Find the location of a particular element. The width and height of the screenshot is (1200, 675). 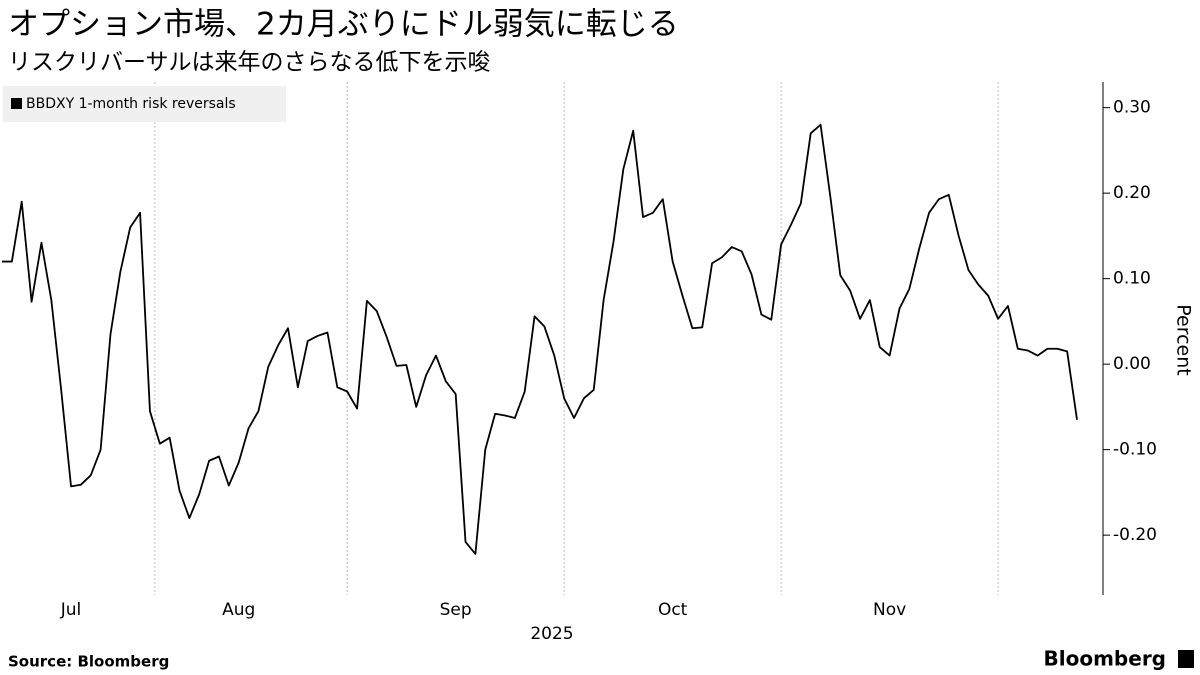

legend-swatch is located at coordinates (16, 103).